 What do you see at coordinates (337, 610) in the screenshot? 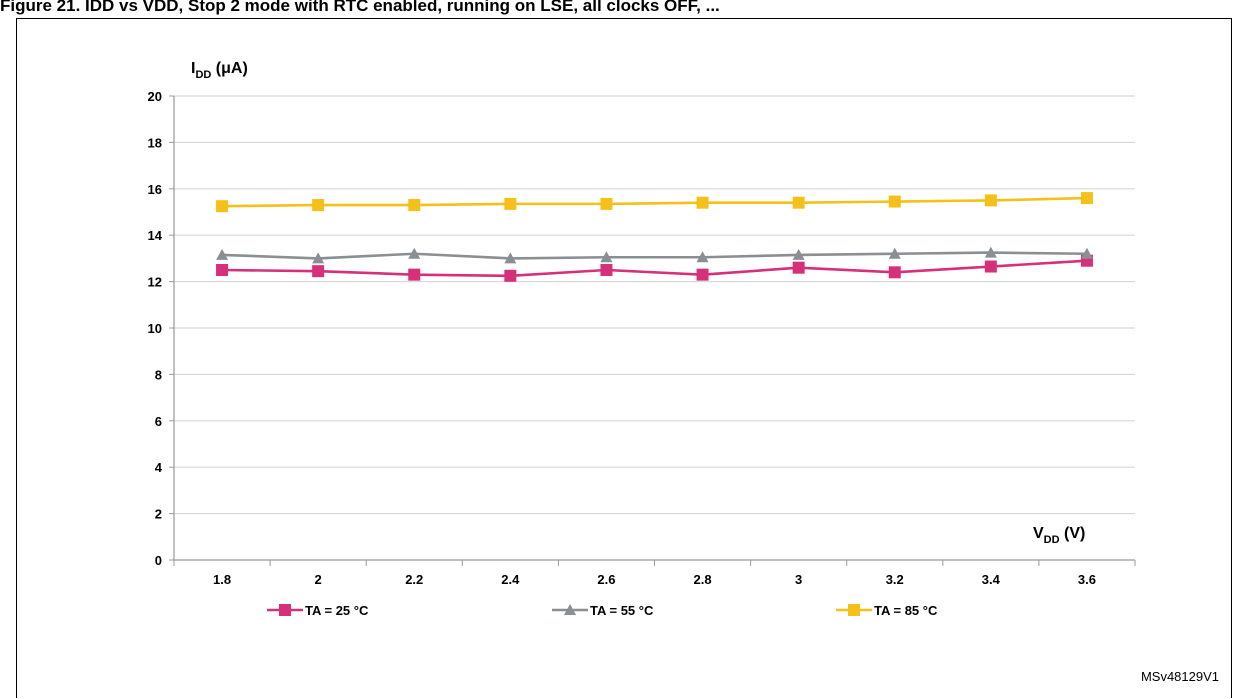
I see `legend-label: TA = 25 °C` at bounding box center [337, 610].